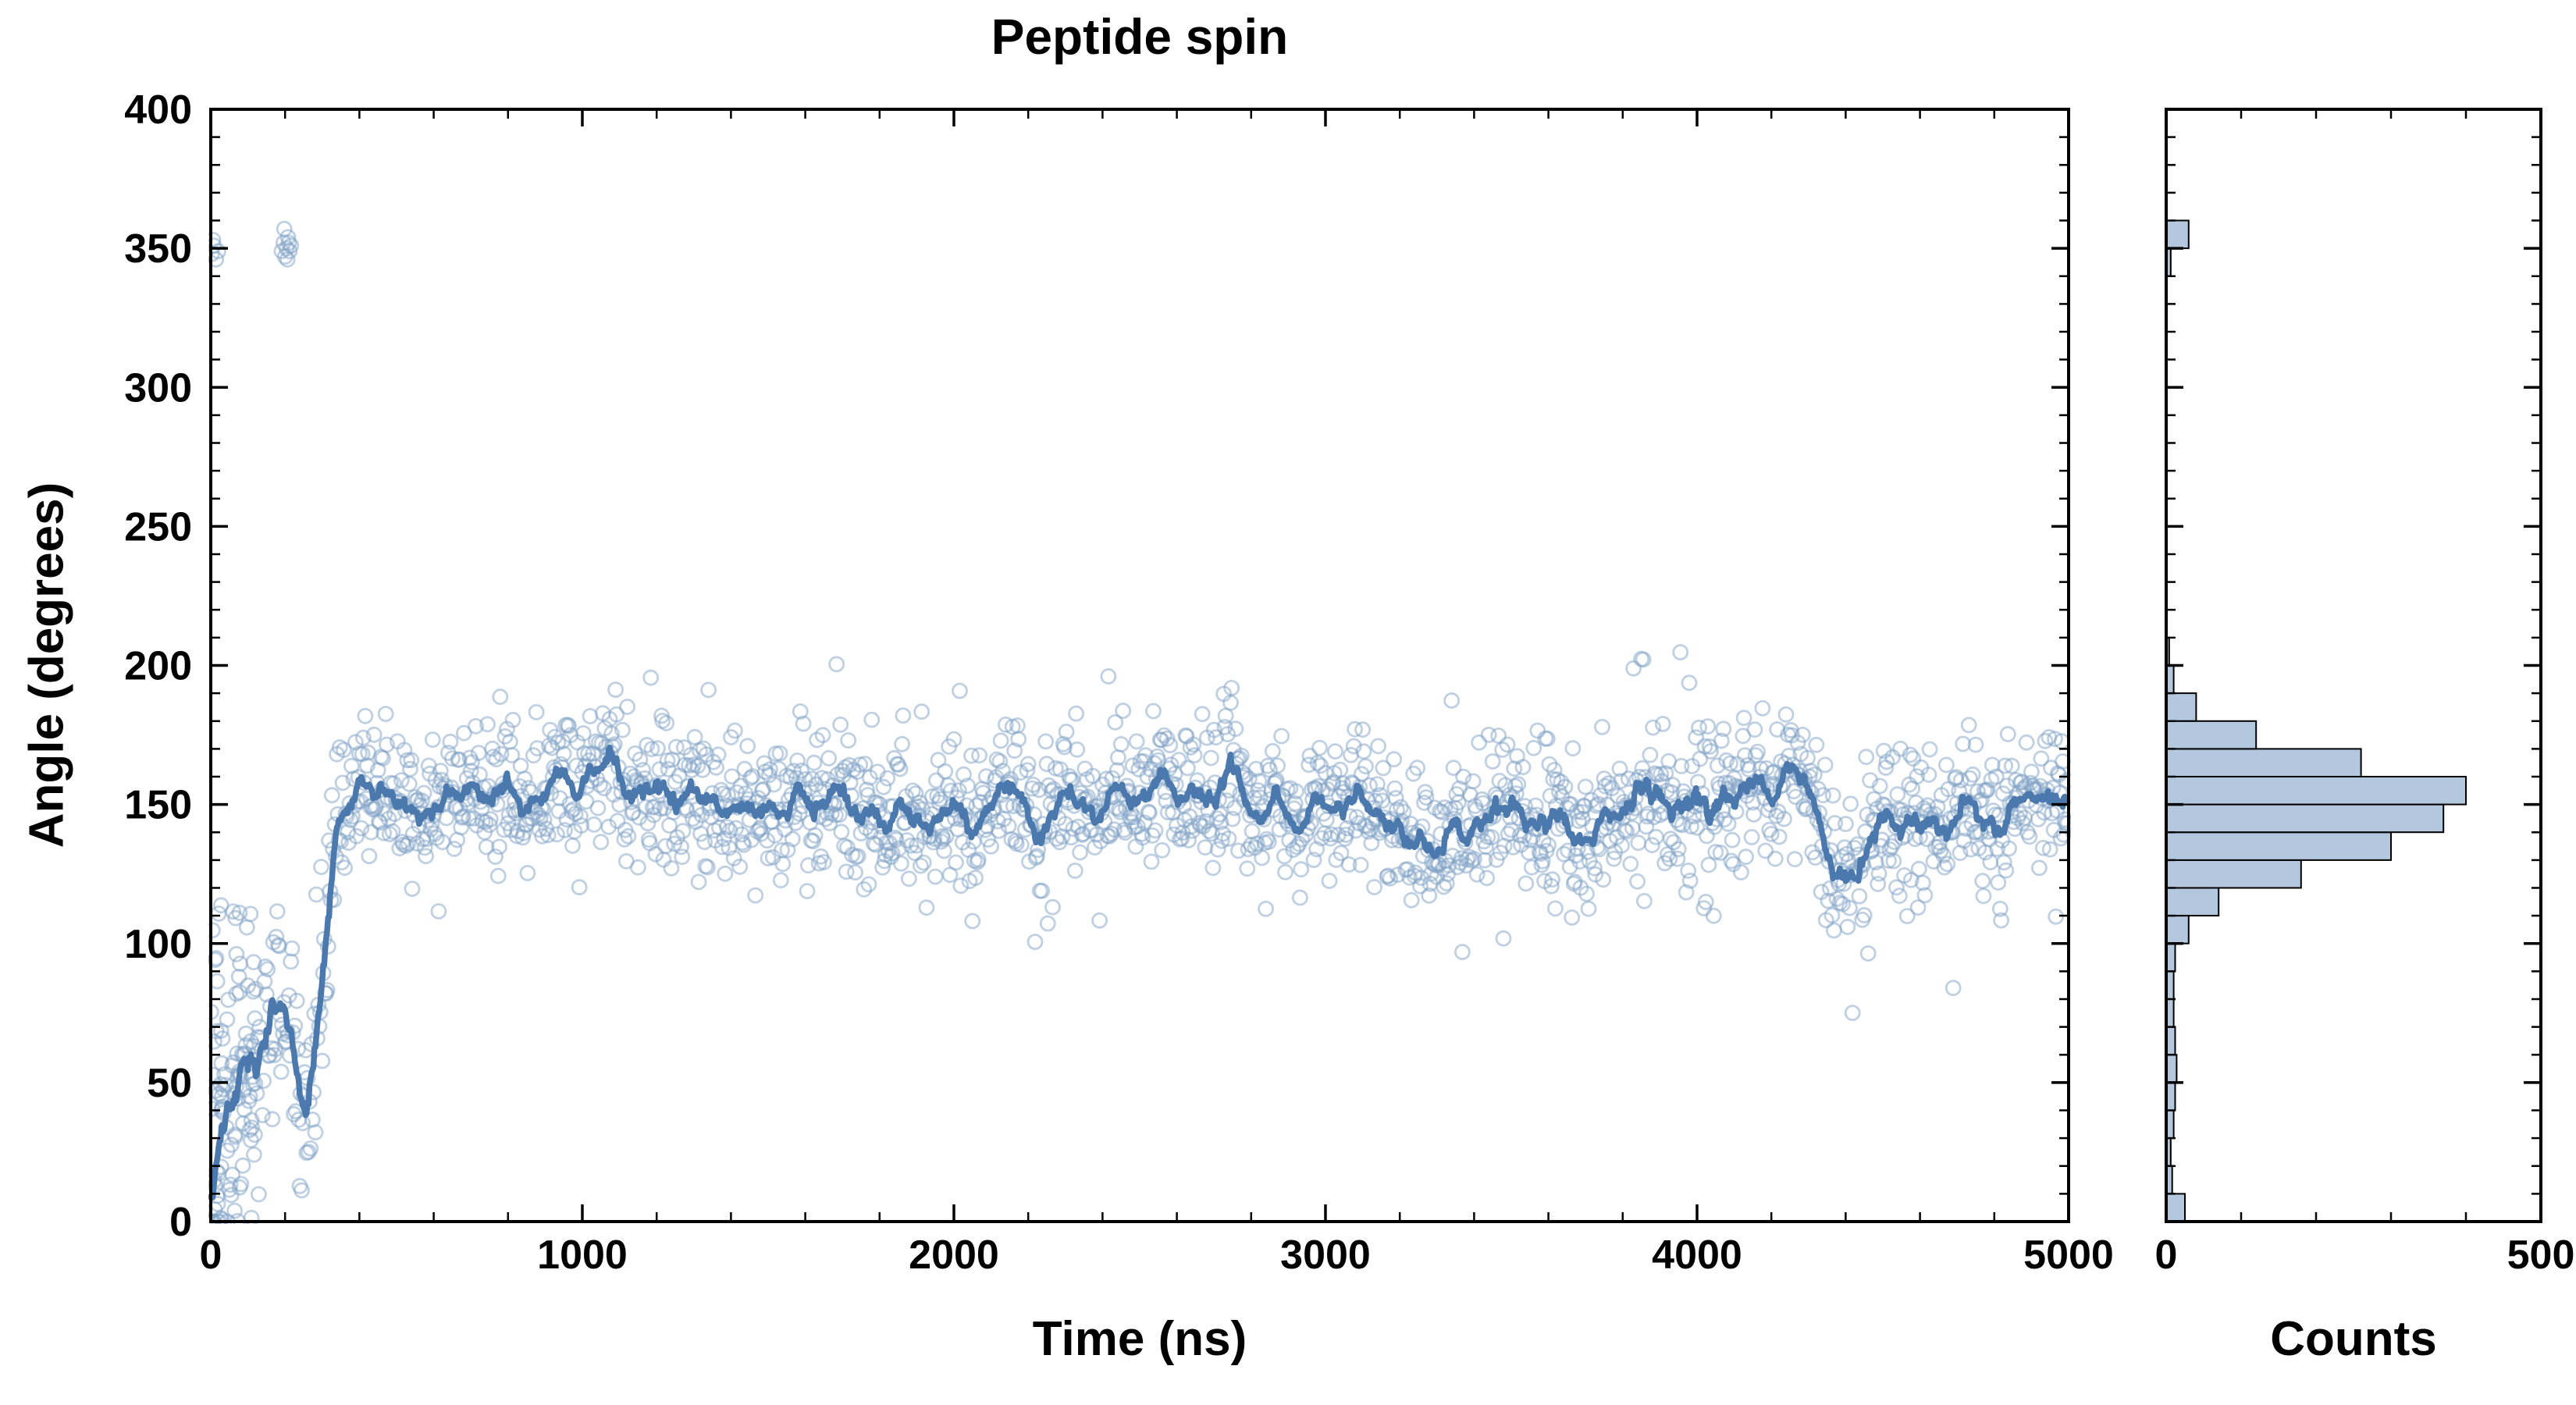 This screenshot has width=2576, height=1405. Describe the element at coordinates (2068, 1255) in the screenshot. I see `x-tick-label: 5000` at that location.